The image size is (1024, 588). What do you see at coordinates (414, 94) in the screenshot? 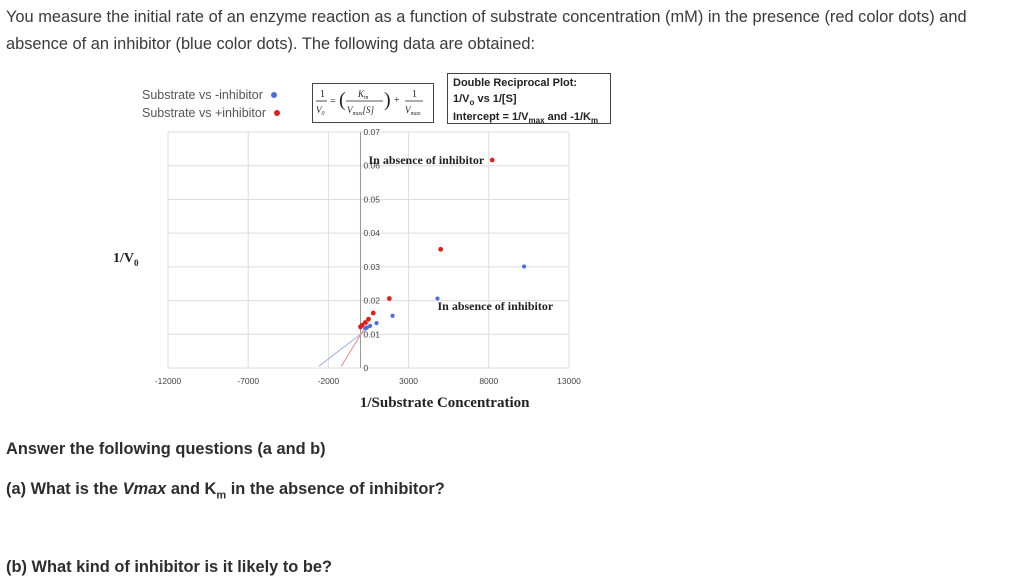
I see `eq-one: 1` at bounding box center [414, 94].